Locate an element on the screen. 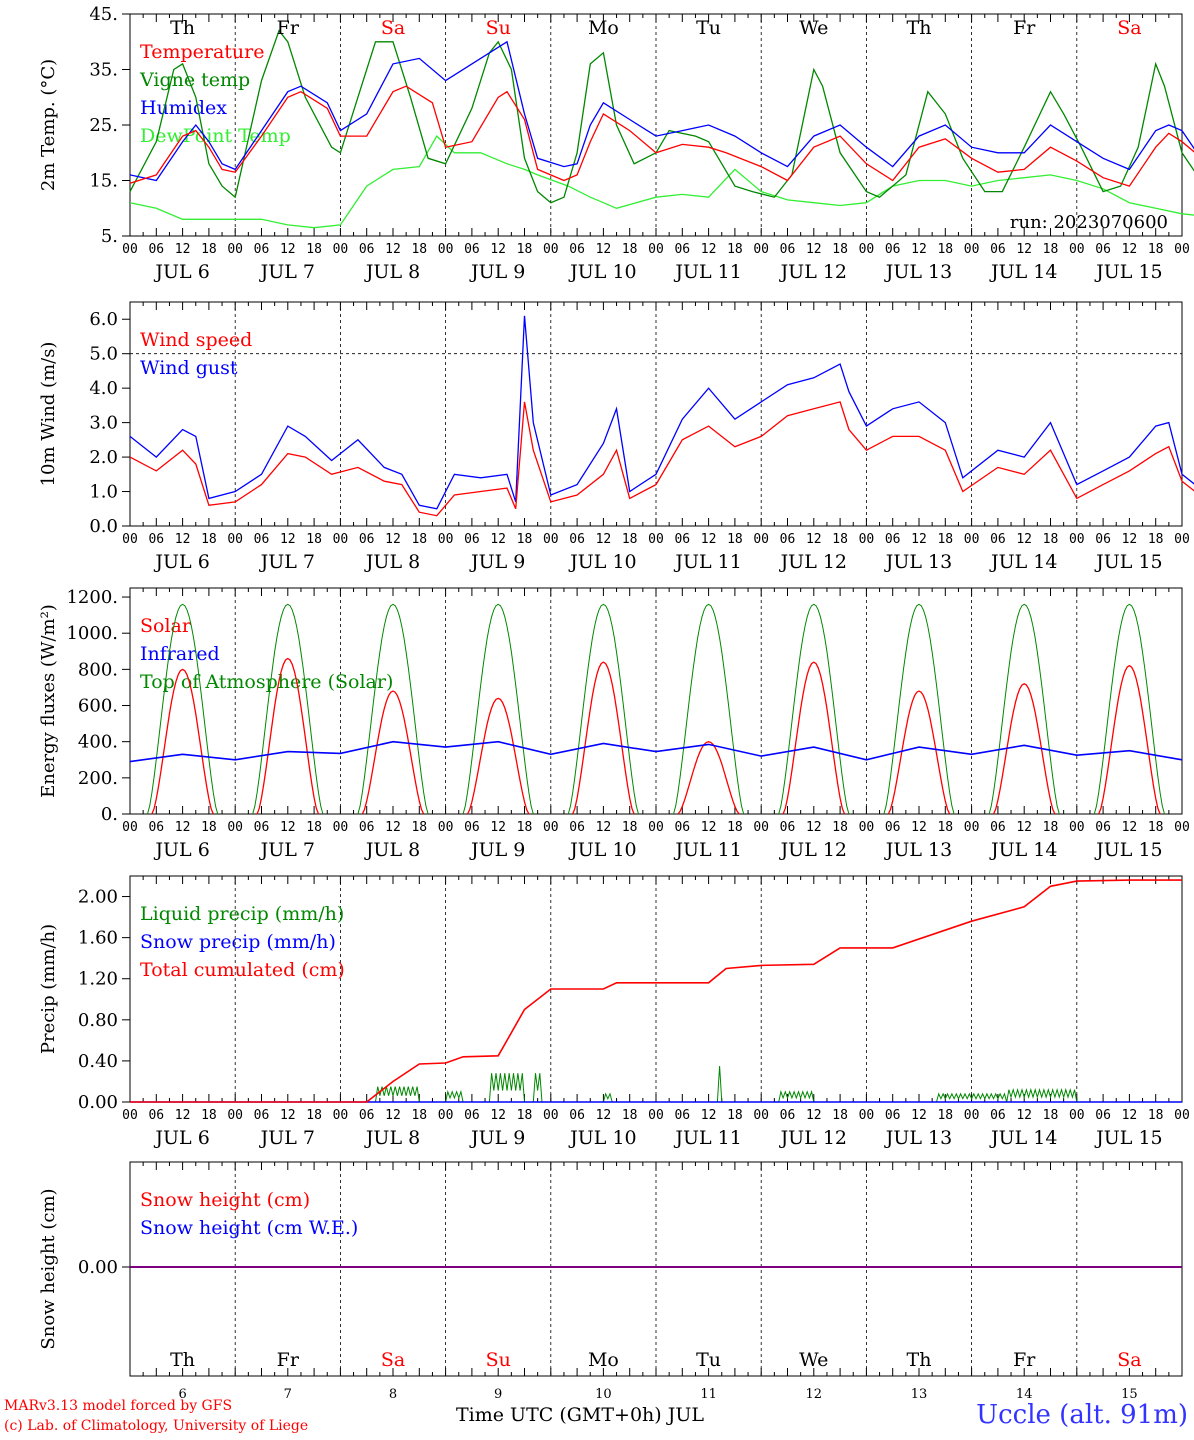 This screenshot has width=1194, height=1440. weekday-label: Th is located at coordinates (919, 28).